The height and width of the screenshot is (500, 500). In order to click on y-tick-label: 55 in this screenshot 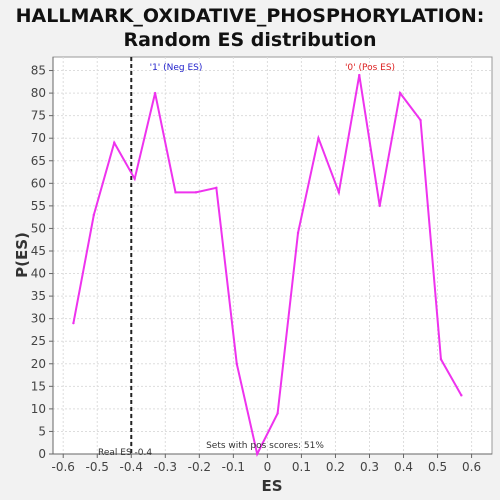, I will do `click(38, 206)`.